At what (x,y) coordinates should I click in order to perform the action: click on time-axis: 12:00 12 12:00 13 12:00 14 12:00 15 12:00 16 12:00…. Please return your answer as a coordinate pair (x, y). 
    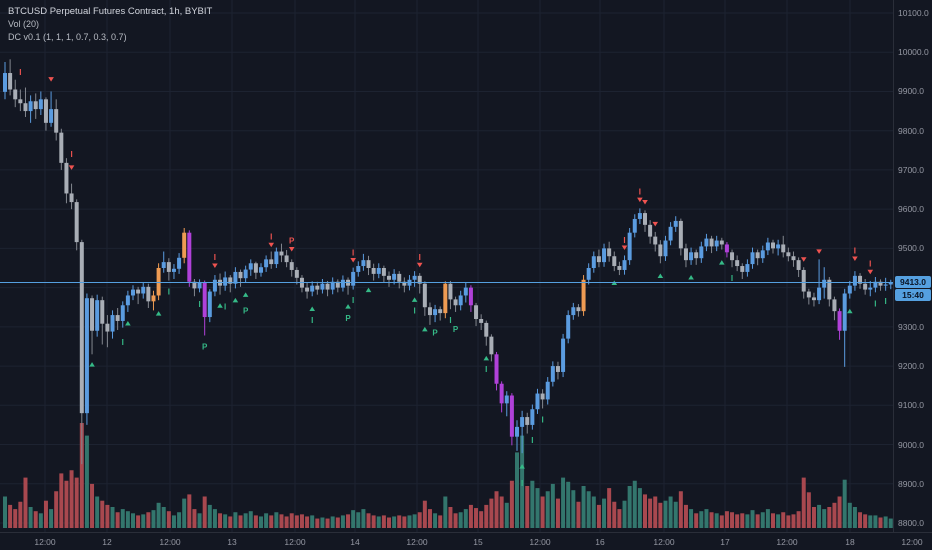
    Looking at the image, I should click on (466, 541).